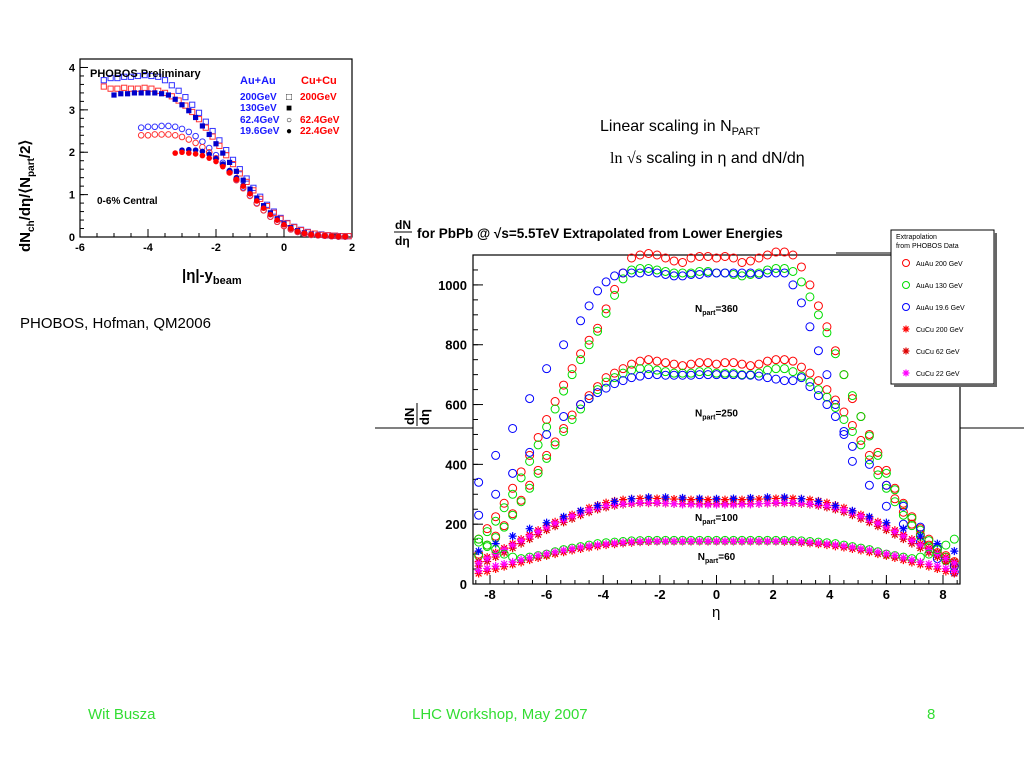  What do you see at coordinates (940, 308) in the screenshot?
I see `pbpb-legend-label: AuAu 19.6 GeV` at bounding box center [940, 308].